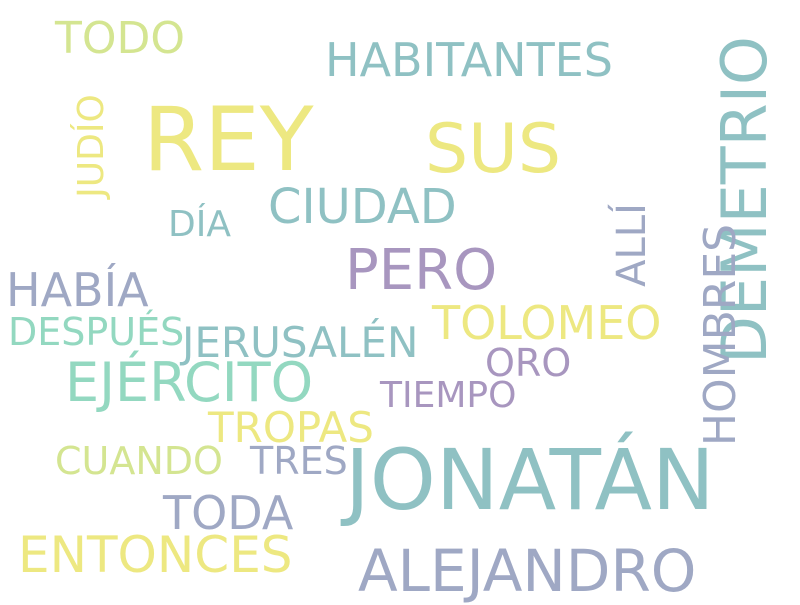 The width and height of the screenshot is (800, 605). Describe the element at coordinates (228, 513) in the screenshot. I see `word-toda: TODA` at that location.